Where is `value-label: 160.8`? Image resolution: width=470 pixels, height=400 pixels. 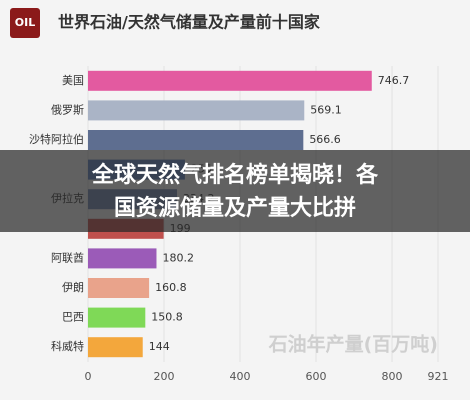
value-label: 160.8 is located at coordinates (171, 287).